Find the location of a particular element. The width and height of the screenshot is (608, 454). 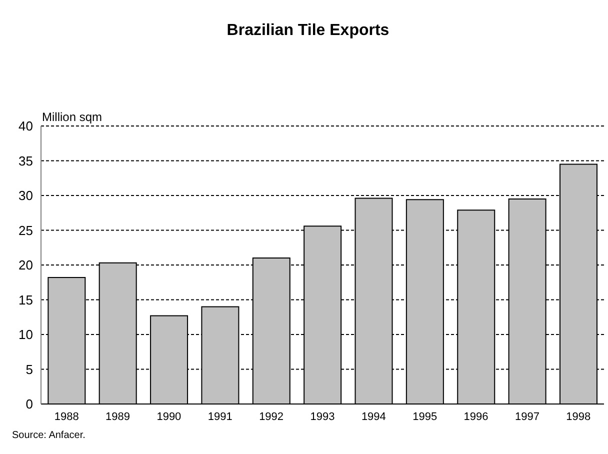

y-tick-label: 10 is located at coordinates (25, 334).